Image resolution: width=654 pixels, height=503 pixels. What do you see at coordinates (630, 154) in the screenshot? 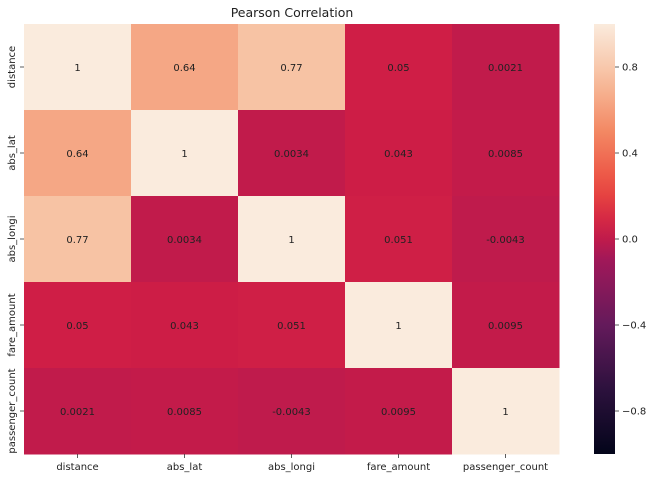
I see `colorbar-tick-label-1: 0.4` at bounding box center [630, 154].